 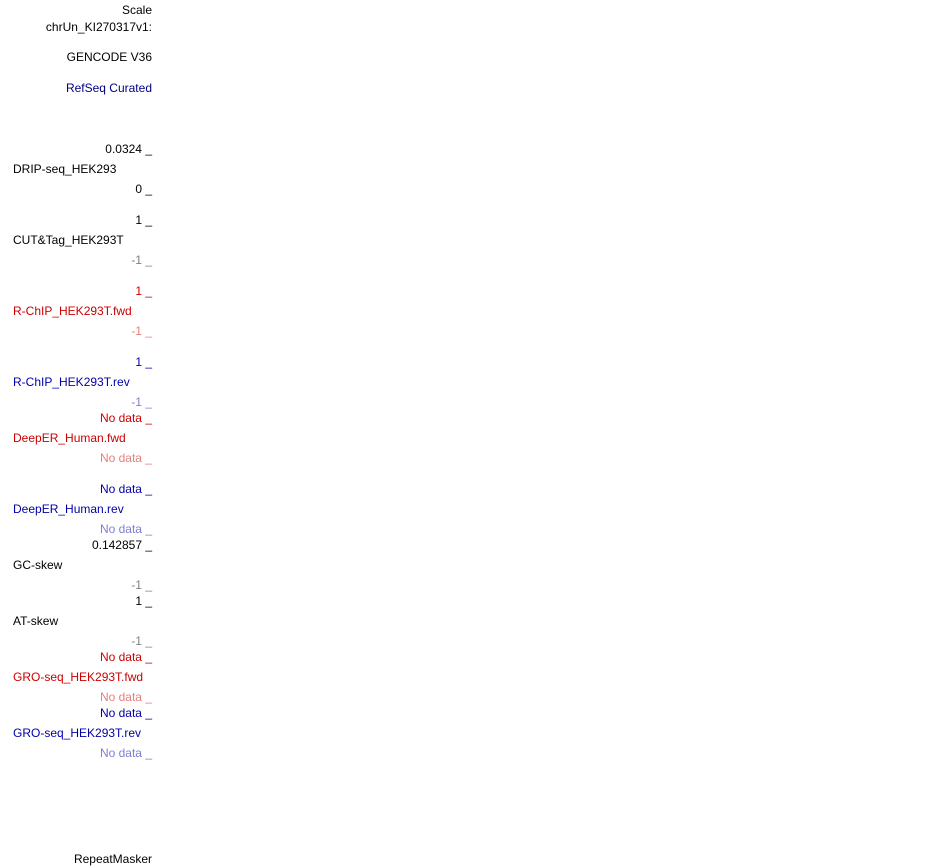 What do you see at coordinates (113, 859) in the screenshot?
I see `track-label: RepeatMasker` at bounding box center [113, 859].